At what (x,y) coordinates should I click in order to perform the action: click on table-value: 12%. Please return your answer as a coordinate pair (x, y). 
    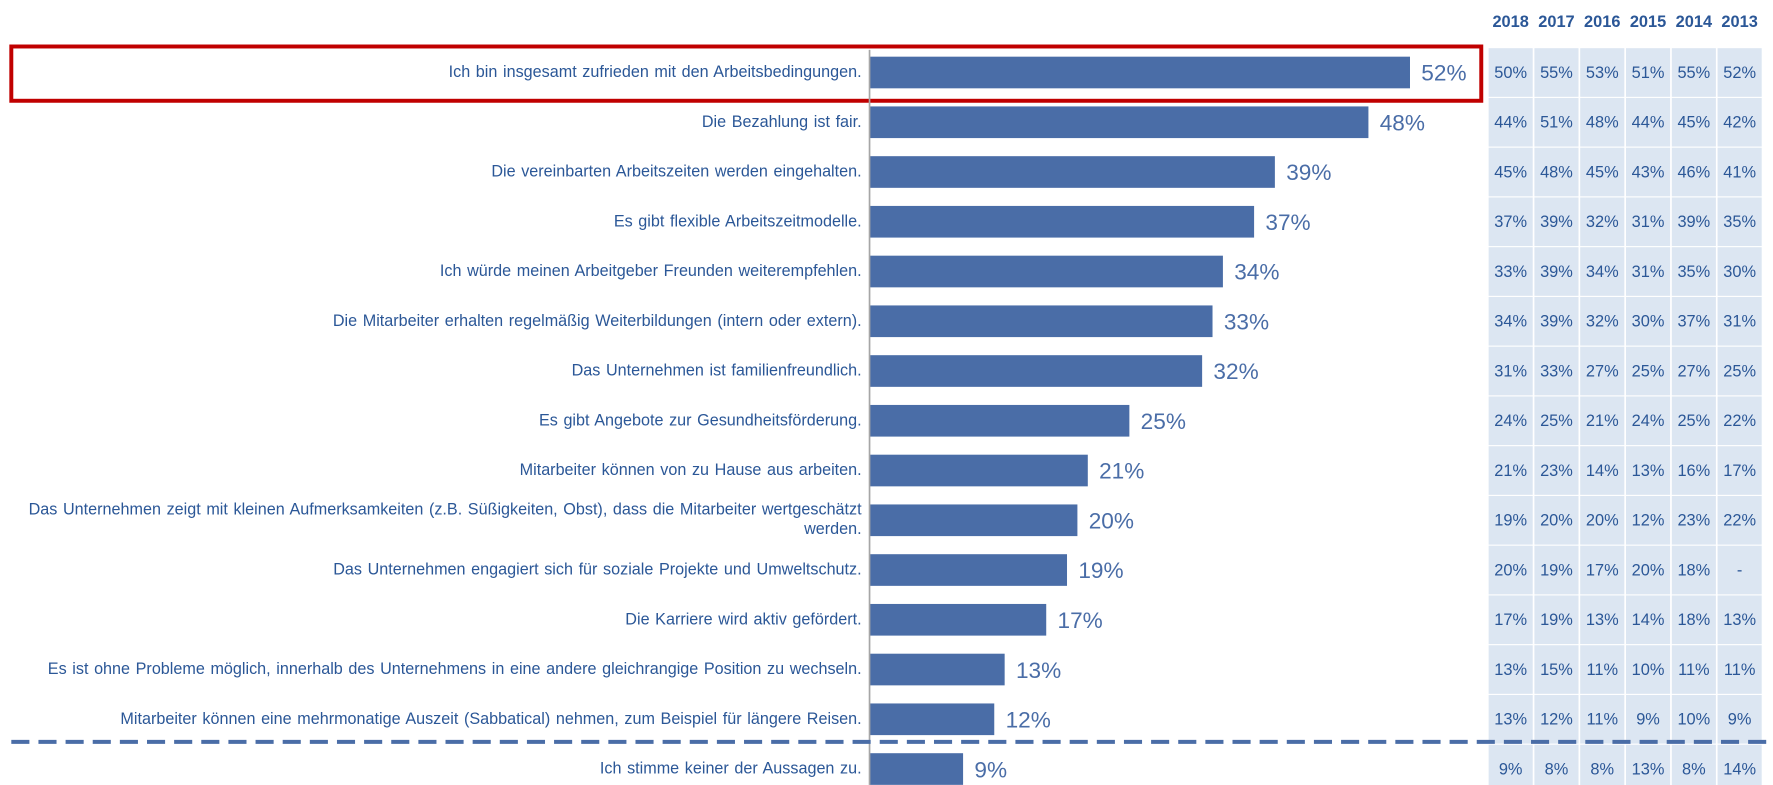
    Looking at the image, I should click on (1556, 720).